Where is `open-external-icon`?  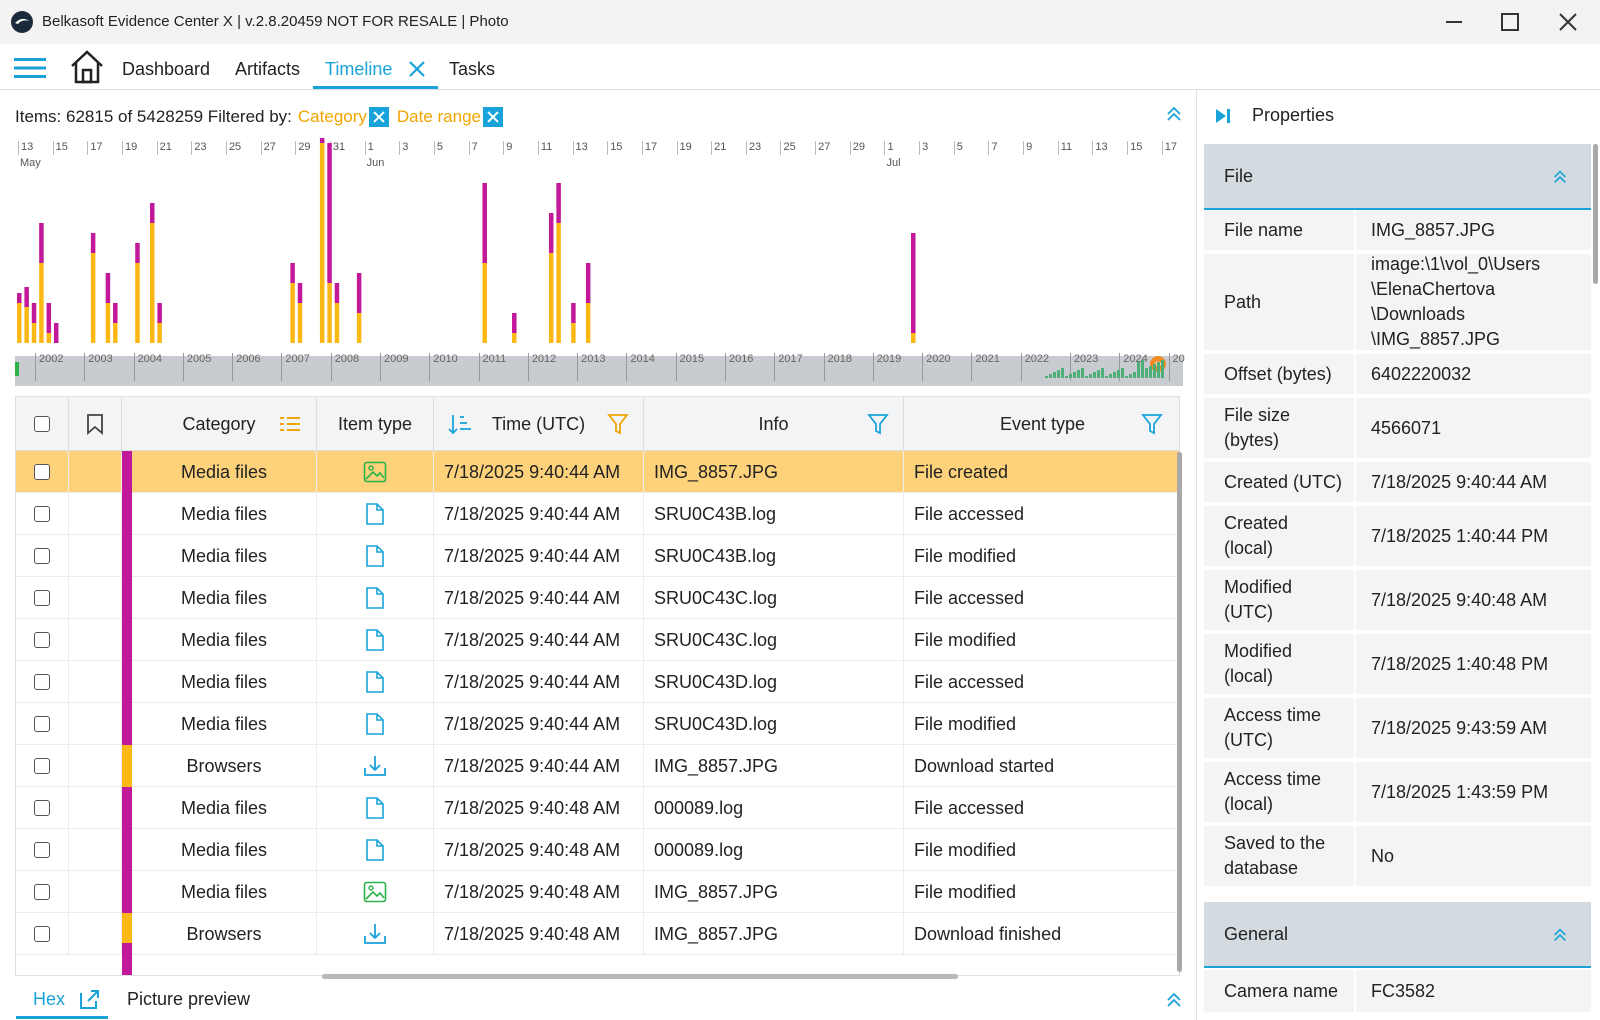 open-external-icon is located at coordinates (90, 999).